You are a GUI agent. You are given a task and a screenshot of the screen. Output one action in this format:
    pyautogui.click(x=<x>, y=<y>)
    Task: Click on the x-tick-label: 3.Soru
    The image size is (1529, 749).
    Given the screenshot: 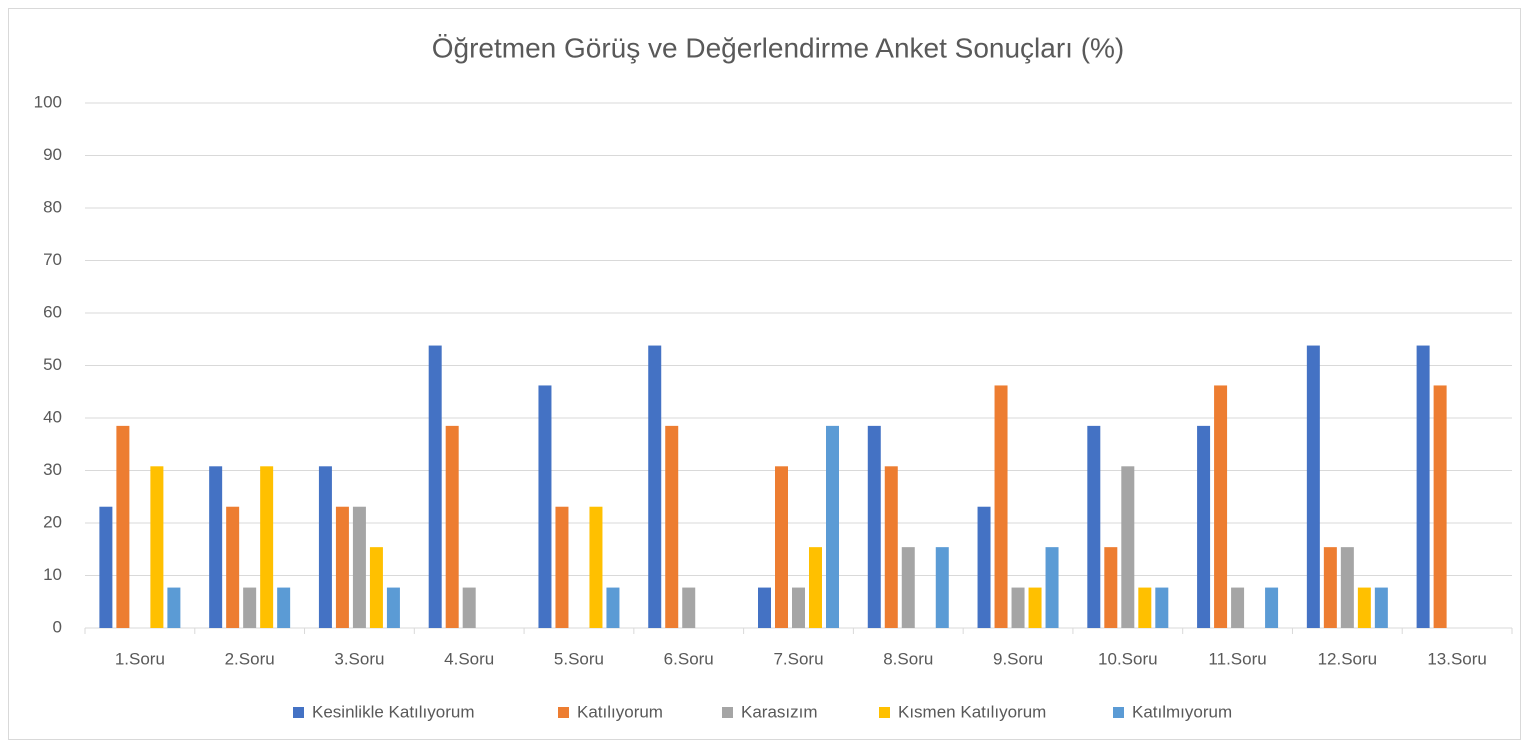 What is the action you would take?
    pyautogui.click(x=359, y=658)
    